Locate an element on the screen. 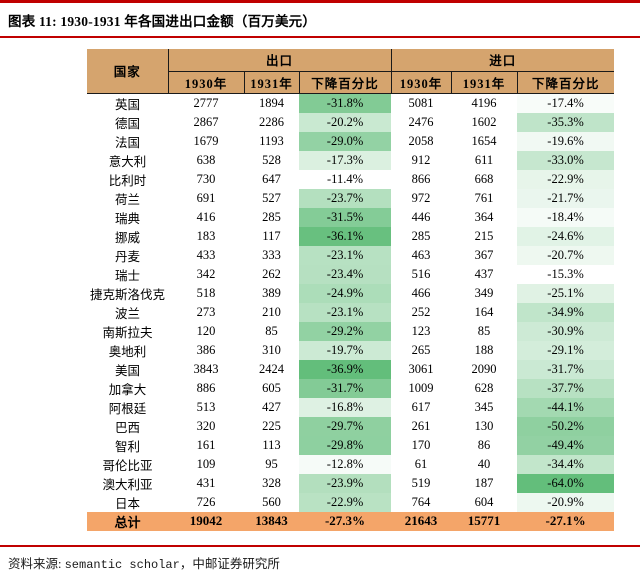  export-1930-cell: 161 is located at coordinates (206, 444).